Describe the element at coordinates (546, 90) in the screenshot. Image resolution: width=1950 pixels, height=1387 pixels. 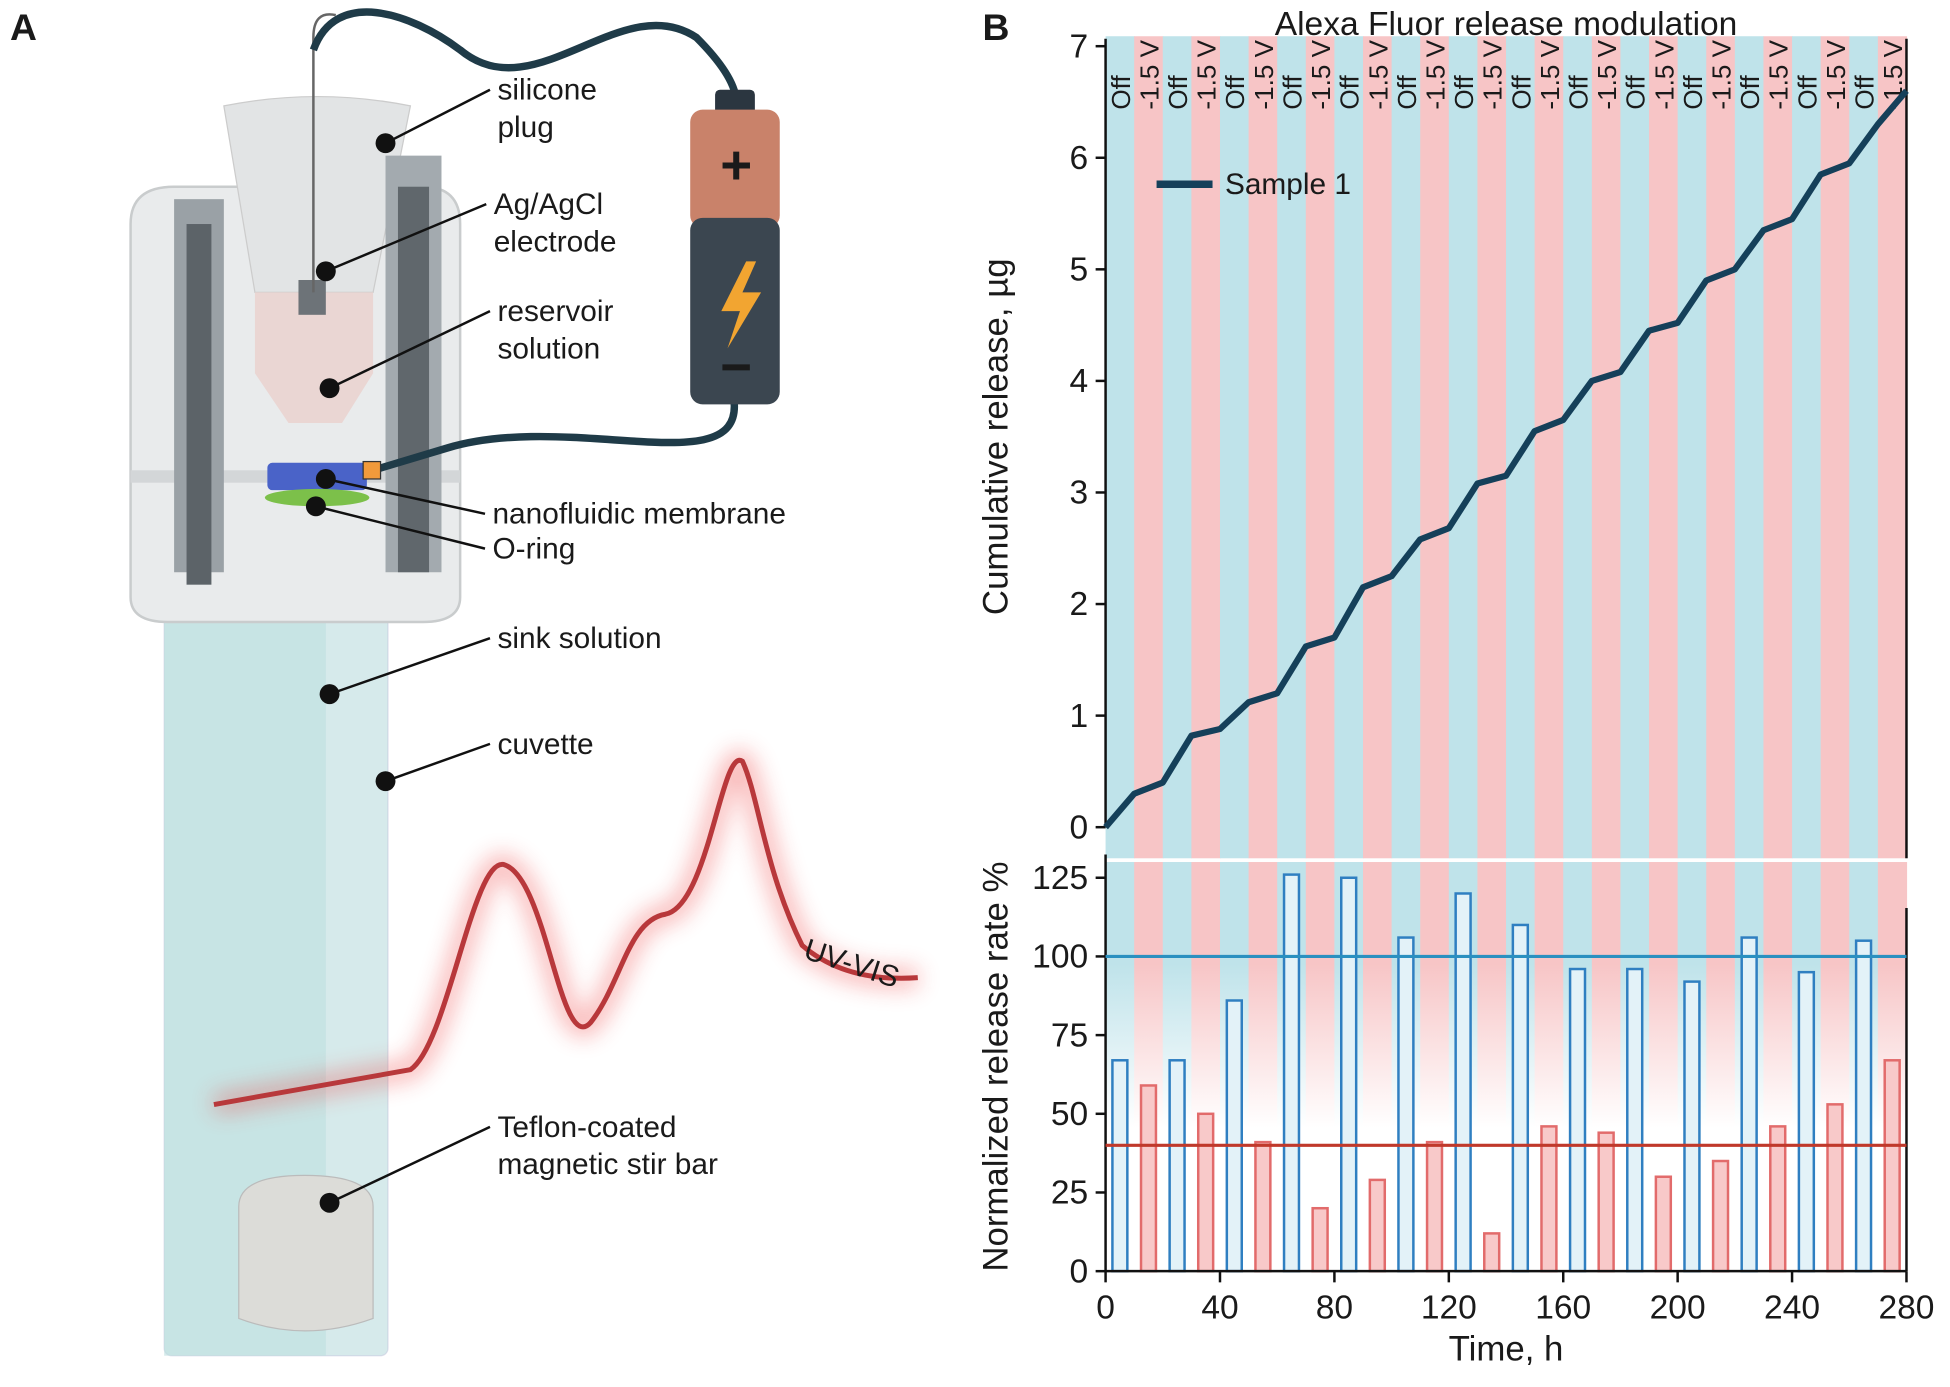
I see `diagram-label: silicone` at that location.